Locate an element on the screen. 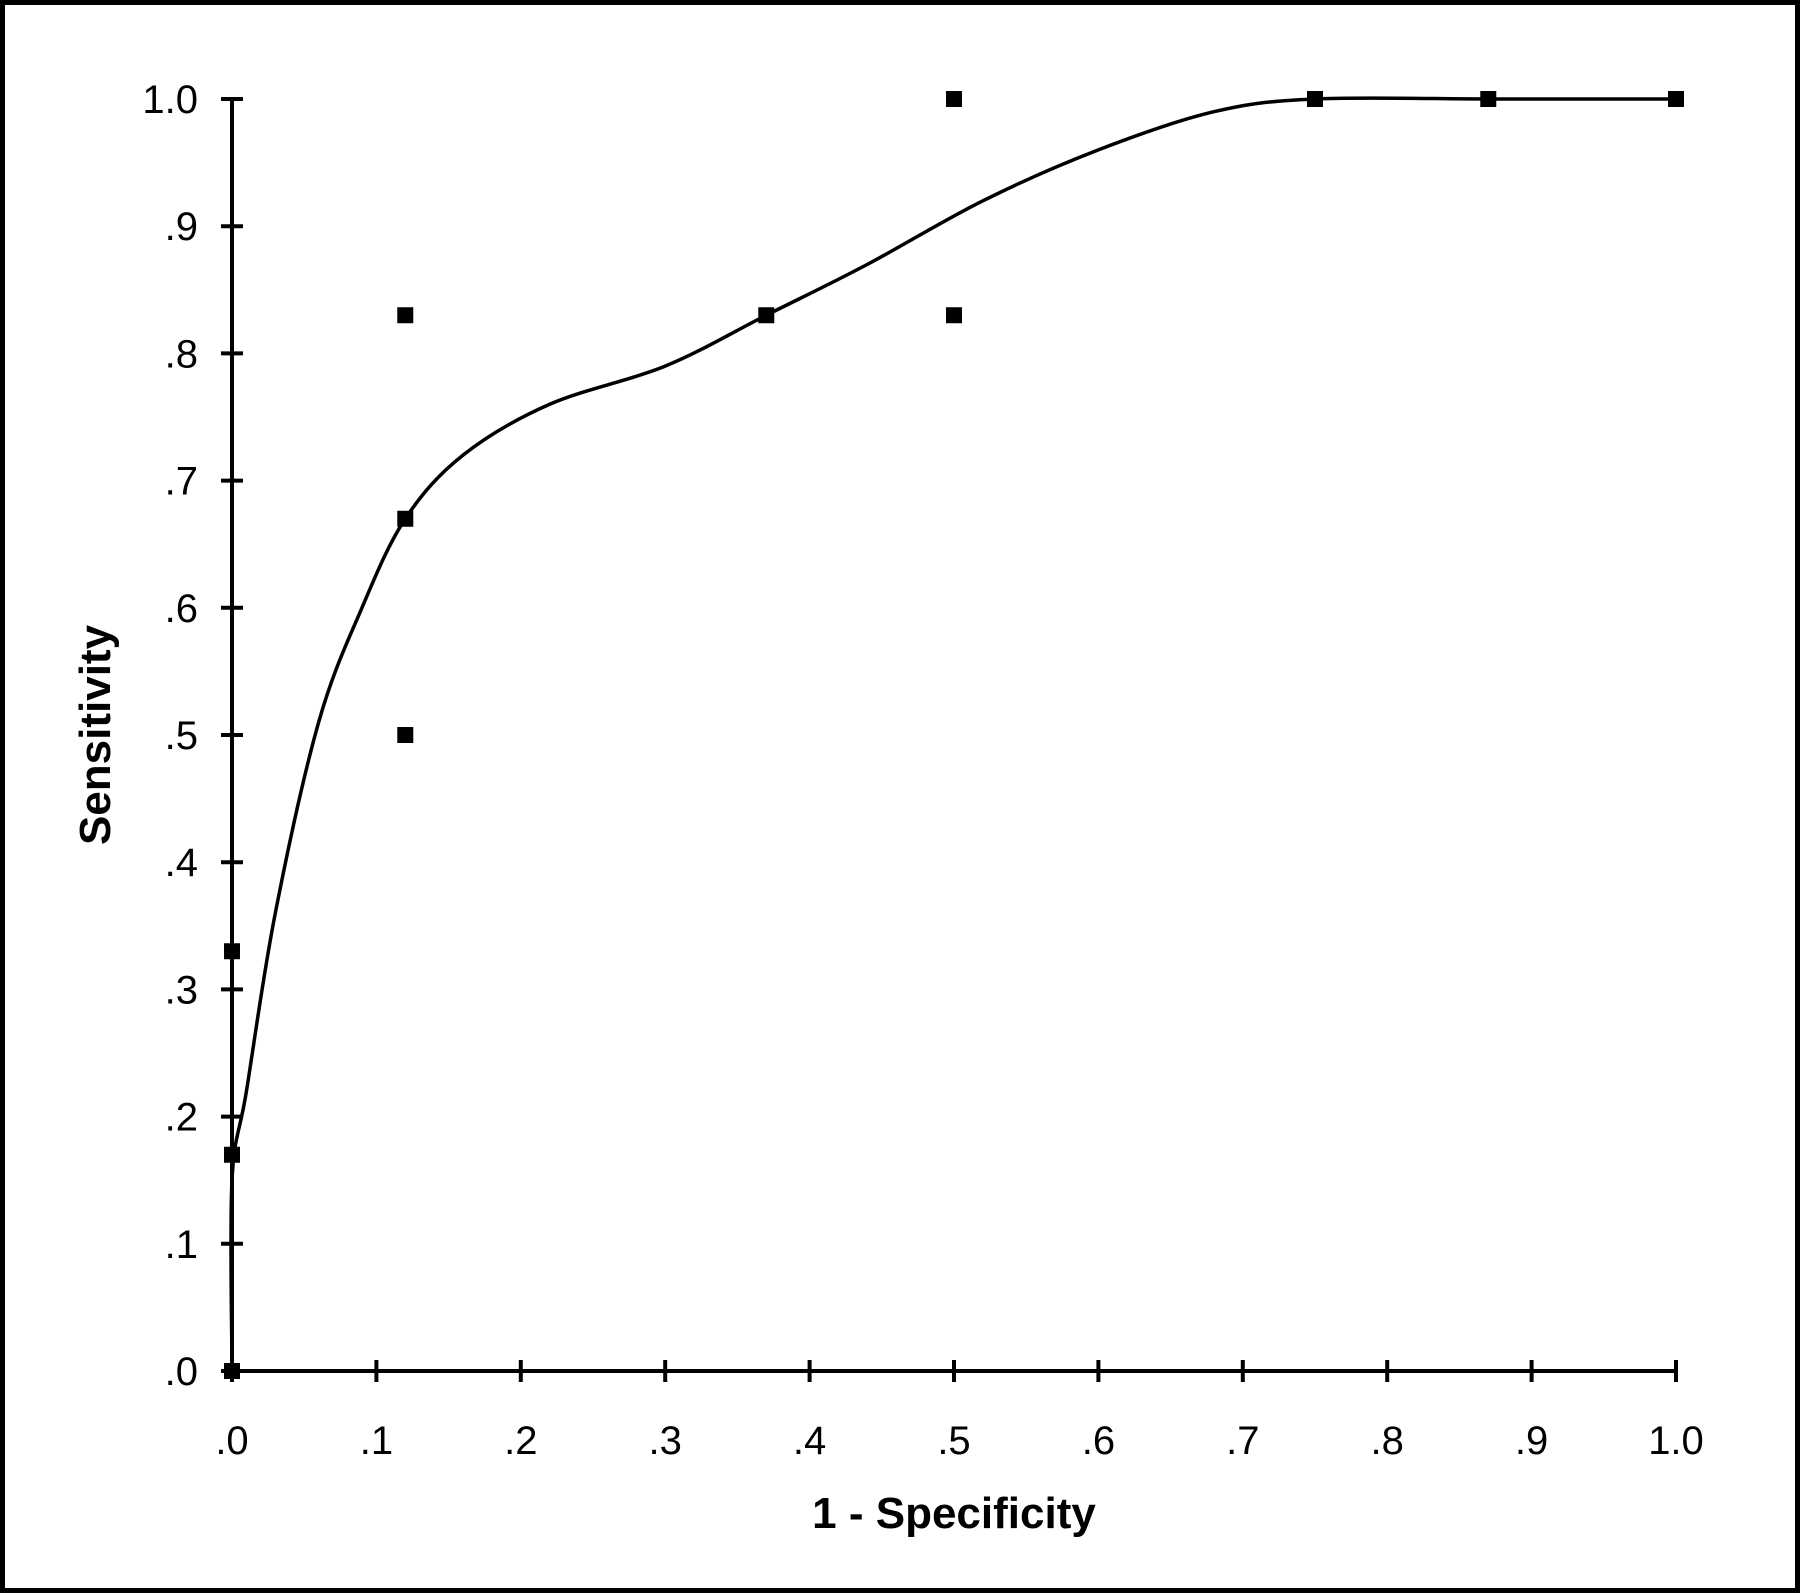 This screenshot has width=1800, height=1593. y-tick-label: .1 is located at coordinates (181, 1245).